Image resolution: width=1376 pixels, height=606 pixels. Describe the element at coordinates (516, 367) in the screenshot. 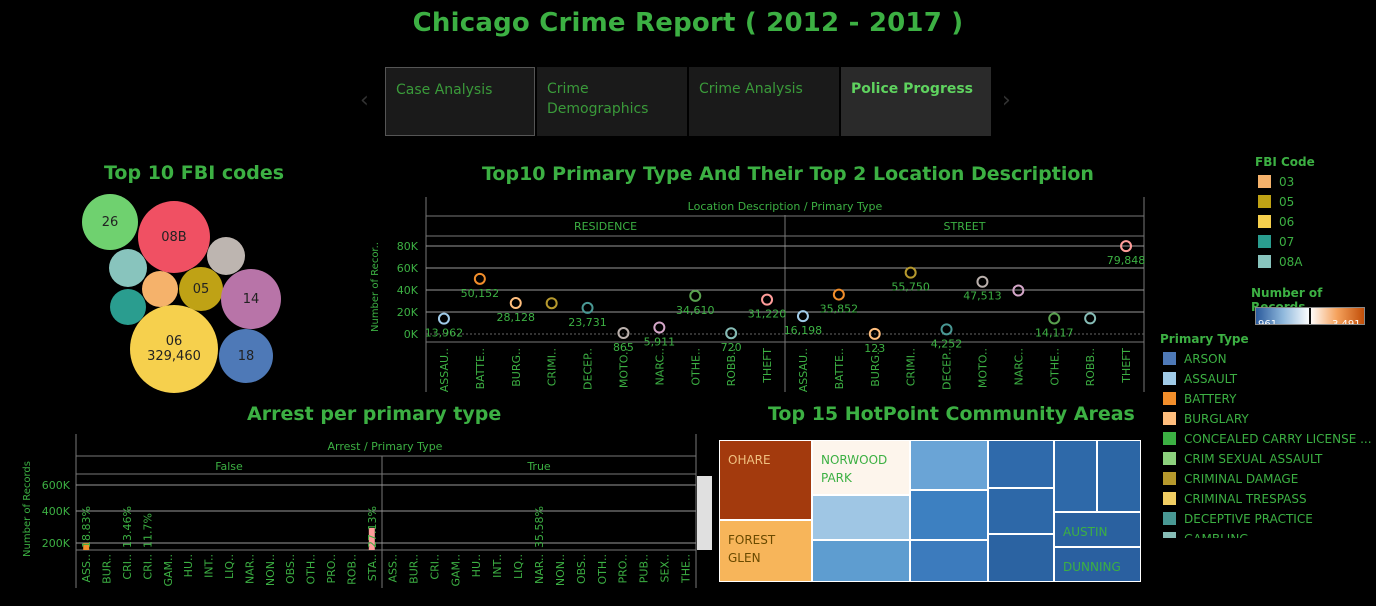

I see `scatter-x-tick: BURG..` at that location.